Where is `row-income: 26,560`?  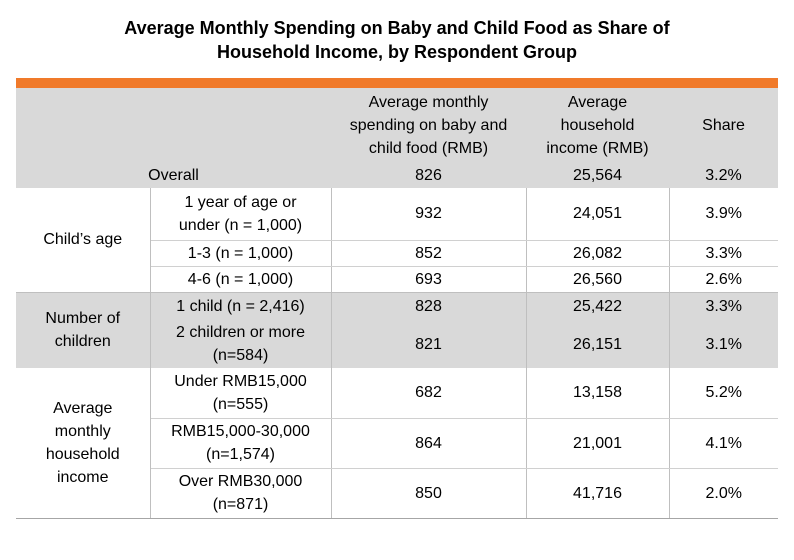 row-income: 26,560 is located at coordinates (598, 279).